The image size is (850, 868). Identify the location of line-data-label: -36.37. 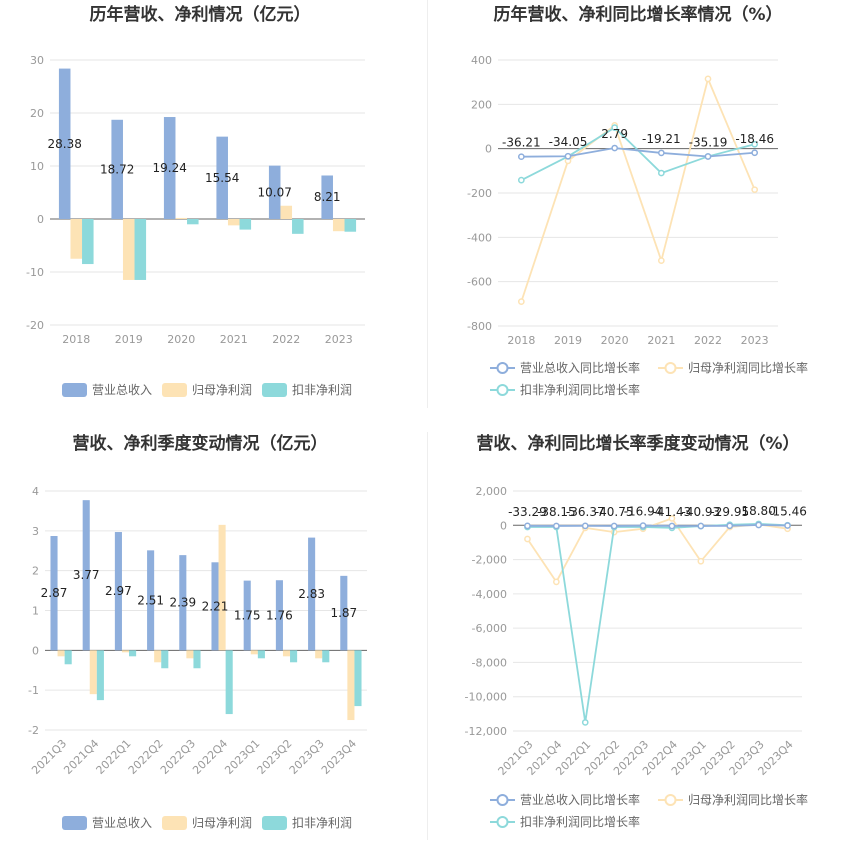
(585, 512).